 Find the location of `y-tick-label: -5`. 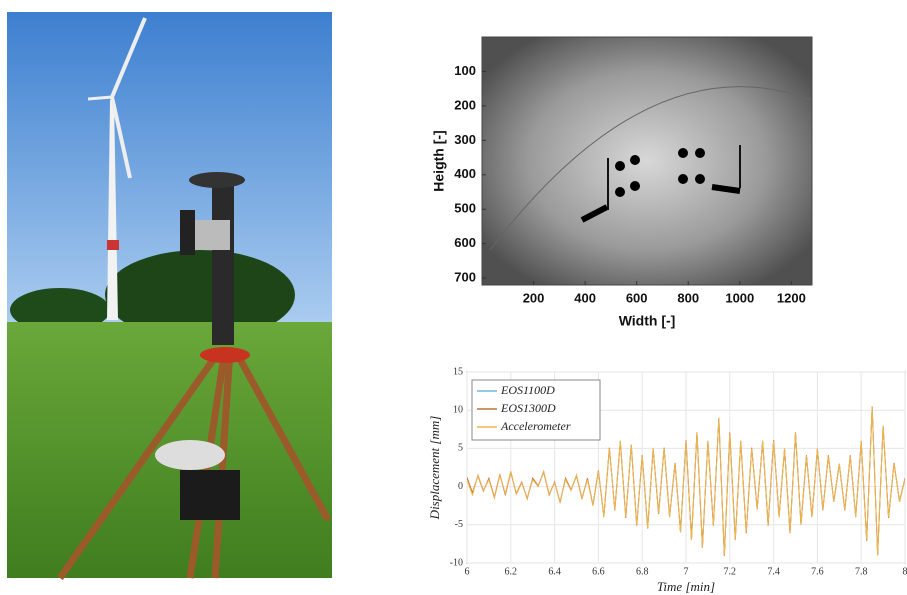

y-tick-label: -5 is located at coordinates (459, 524).